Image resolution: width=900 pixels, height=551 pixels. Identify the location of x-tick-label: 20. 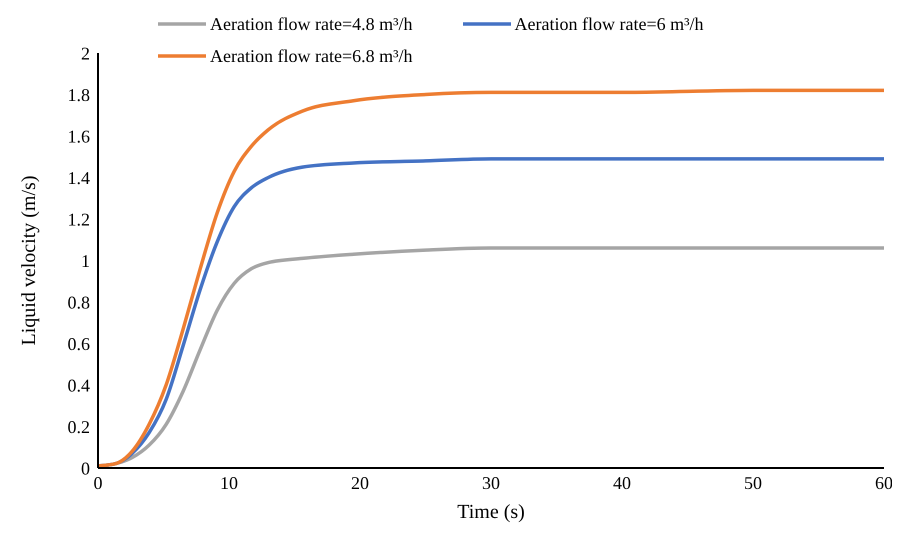
(360, 482).